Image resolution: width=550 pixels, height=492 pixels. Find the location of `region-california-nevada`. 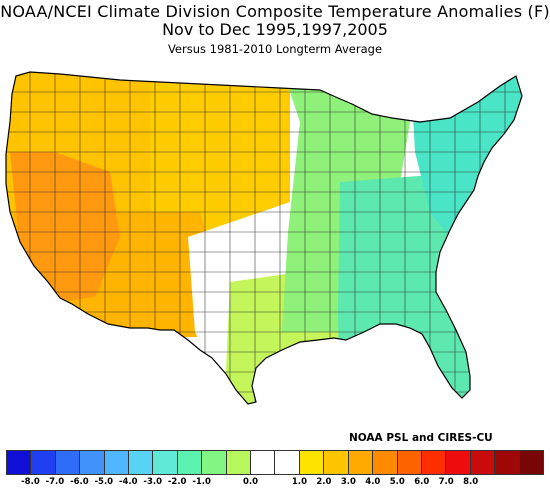

region-california-nevada is located at coordinates (65, 227).